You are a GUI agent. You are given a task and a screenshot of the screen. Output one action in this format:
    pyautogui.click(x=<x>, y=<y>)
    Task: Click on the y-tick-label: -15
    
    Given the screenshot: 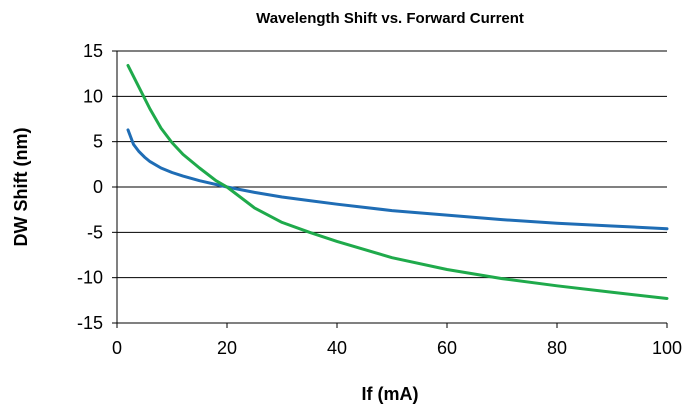 What is the action you would take?
    pyautogui.click(x=90, y=323)
    